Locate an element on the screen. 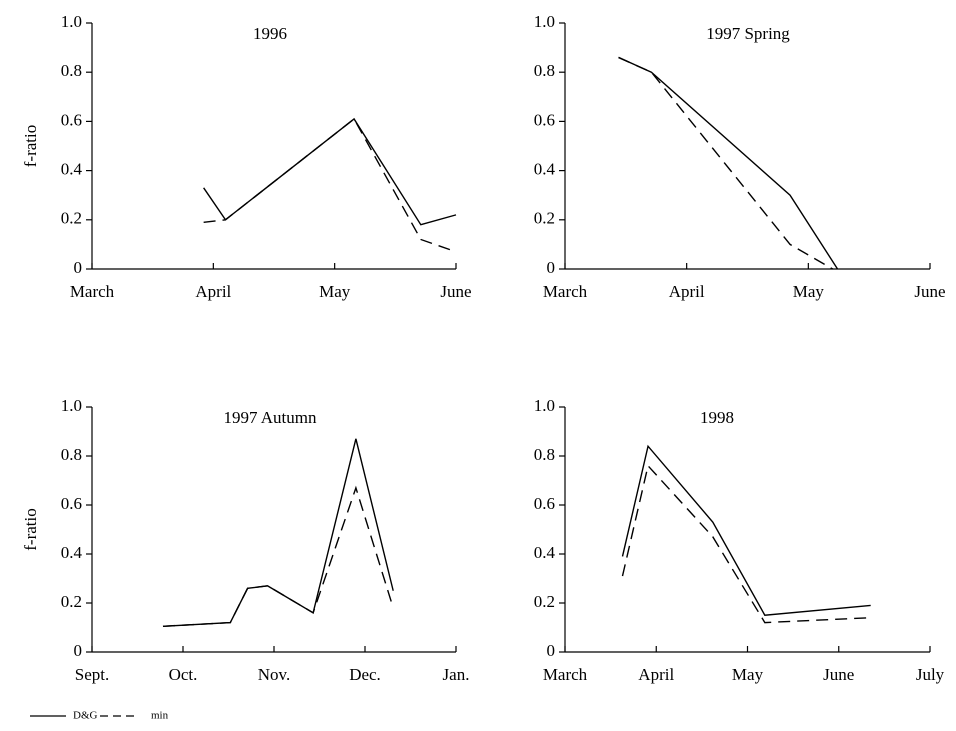  legend: D&G min is located at coordinates (99, 716).